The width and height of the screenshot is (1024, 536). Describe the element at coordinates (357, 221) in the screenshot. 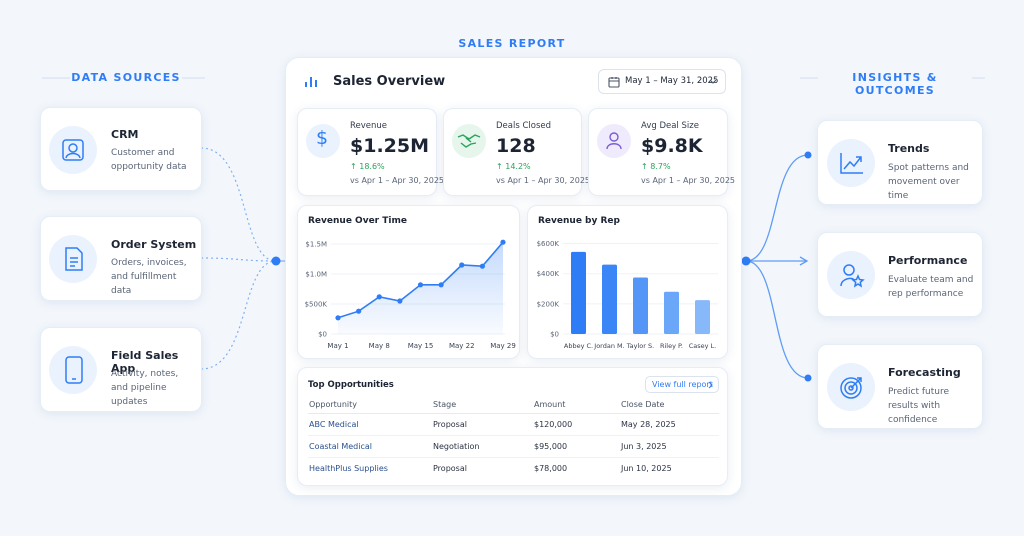

I see `chart-title: Revenue Over Time` at that location.